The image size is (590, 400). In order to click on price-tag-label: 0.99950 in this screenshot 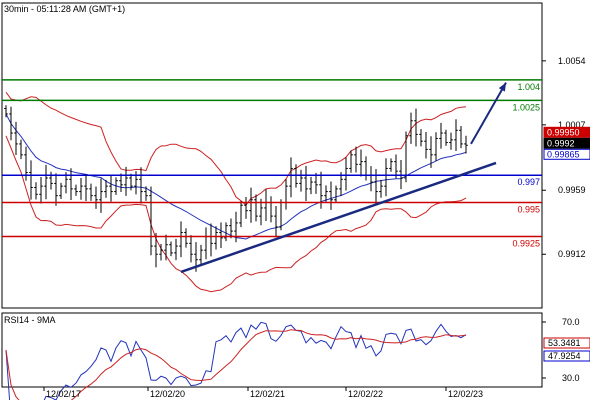, I will do `click(563, 132)`.